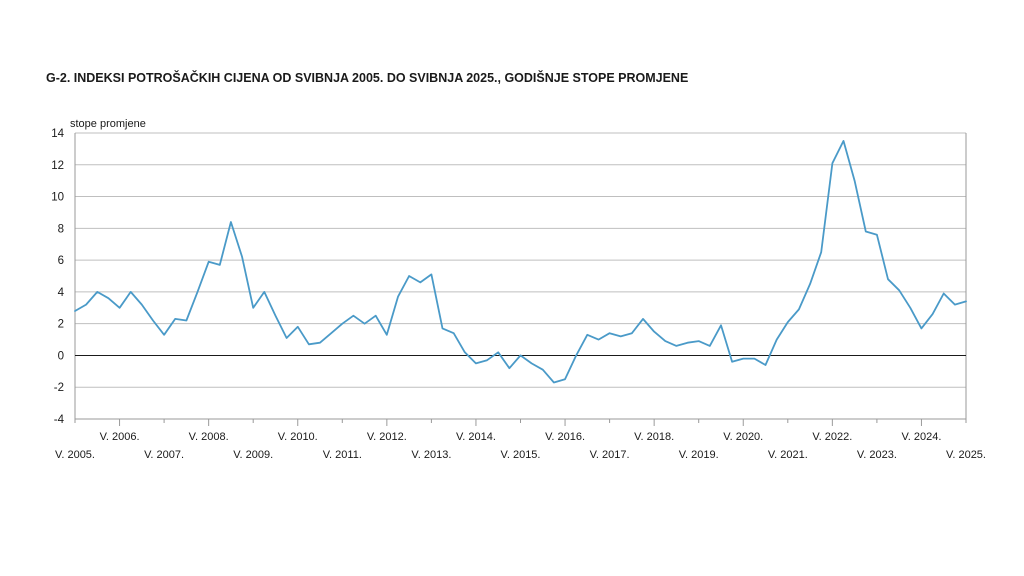 The image size is (1024, 576). I want to click on y-tick-label-6: 6, so click(61, 261).